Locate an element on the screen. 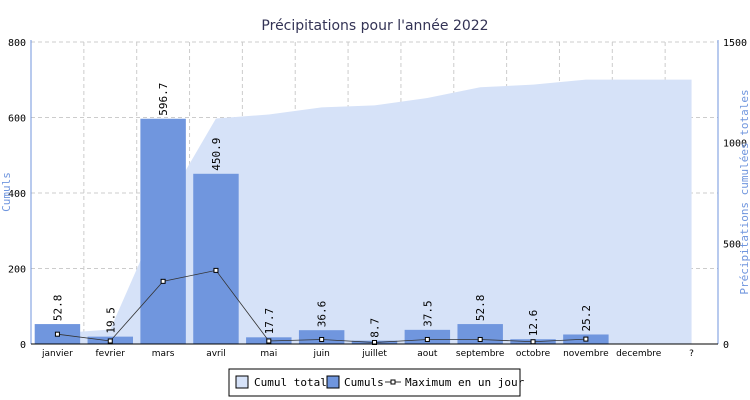  bar-value-label: 450.9 is located at coordinates (216, 154).